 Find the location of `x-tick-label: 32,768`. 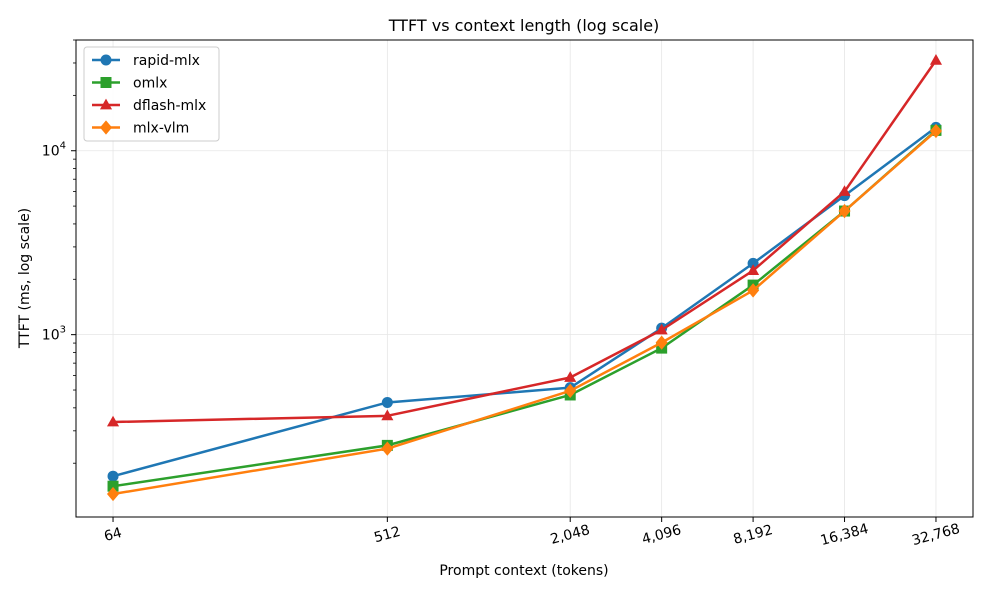

x-tick-label: 32,768 is located at coordinates (935, 535).